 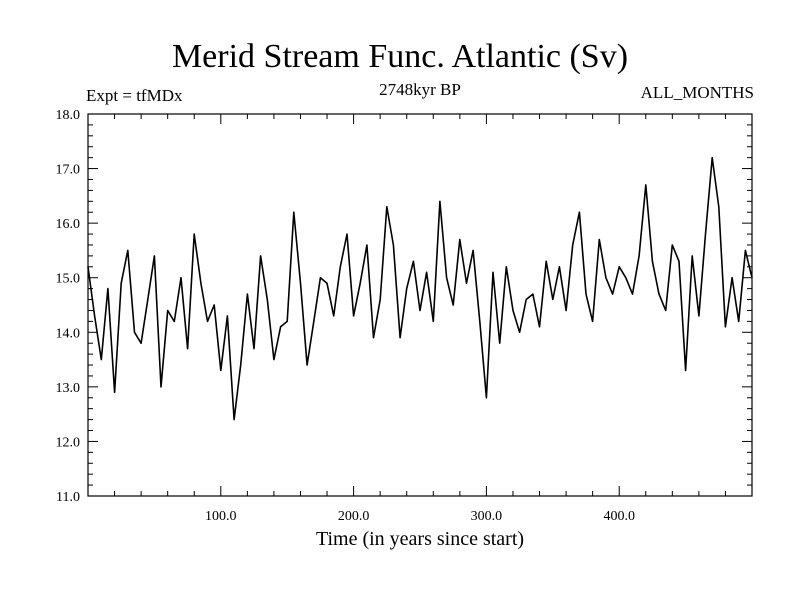 I want to click on y-tick-label: 18.0, so click(x=68, y=115).